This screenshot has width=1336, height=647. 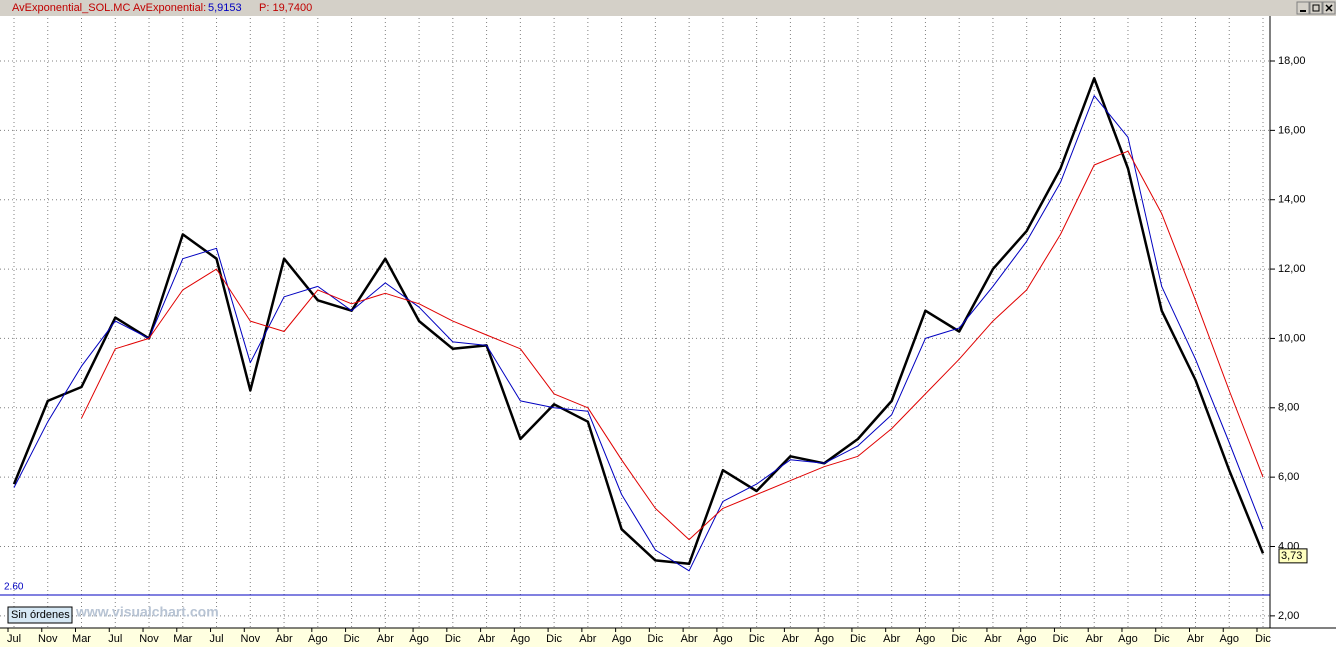 I want to click on price-label: P: 19,7400, so click(x=285, y=8).